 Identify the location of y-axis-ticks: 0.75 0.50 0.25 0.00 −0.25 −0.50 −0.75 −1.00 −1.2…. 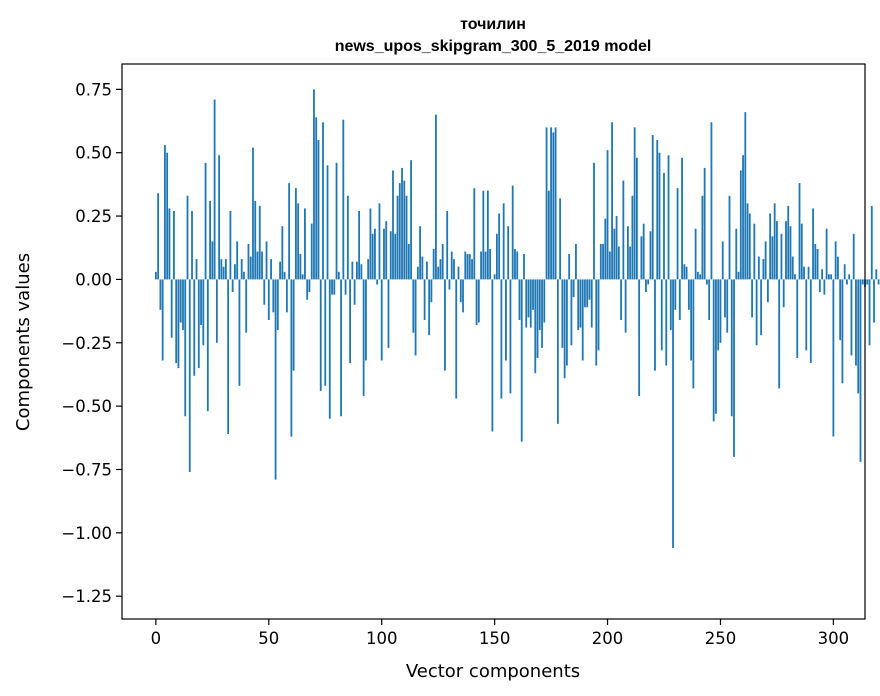
(91, 343).